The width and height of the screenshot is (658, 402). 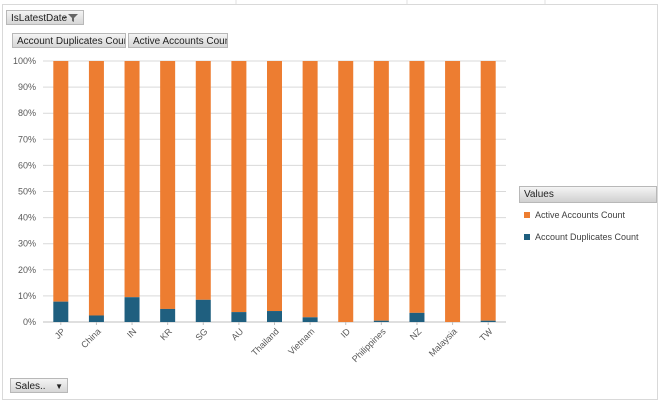 I want to click on x-tick-label: KR, so click(x=166, y=334).